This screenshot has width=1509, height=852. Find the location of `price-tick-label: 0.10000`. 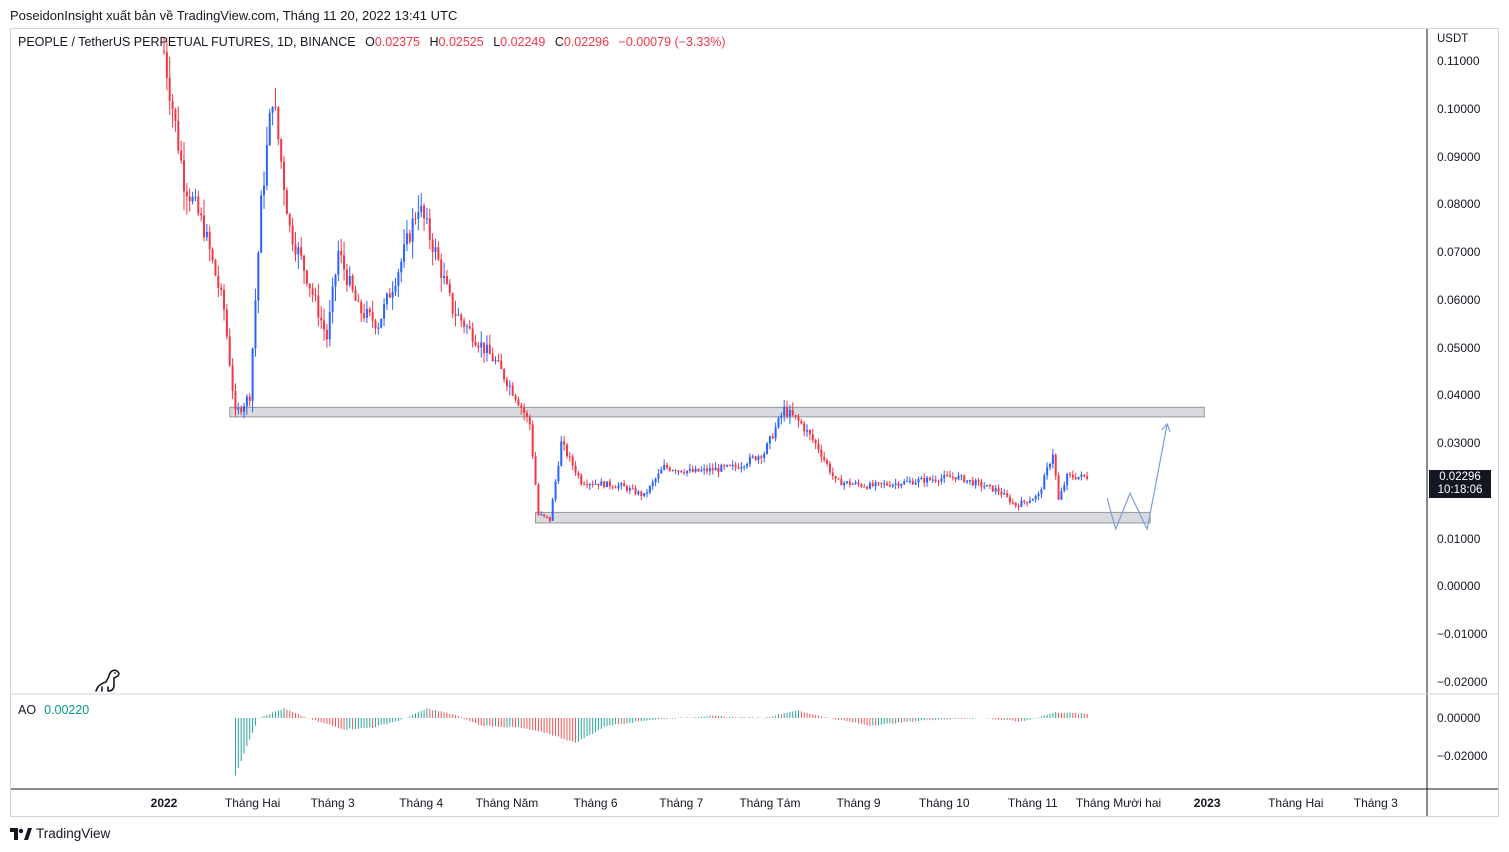

price-tick-label: 0.10000 is located at coordinates (1459, 108).